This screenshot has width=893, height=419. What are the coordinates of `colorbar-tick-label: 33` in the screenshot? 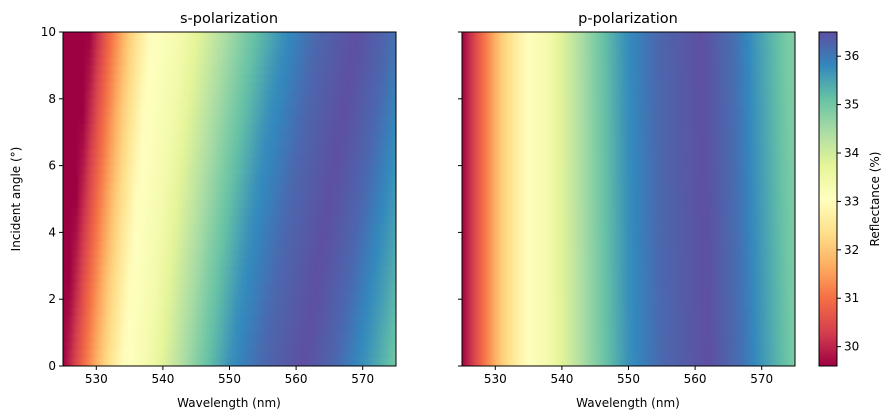 It's located at (851, 201).